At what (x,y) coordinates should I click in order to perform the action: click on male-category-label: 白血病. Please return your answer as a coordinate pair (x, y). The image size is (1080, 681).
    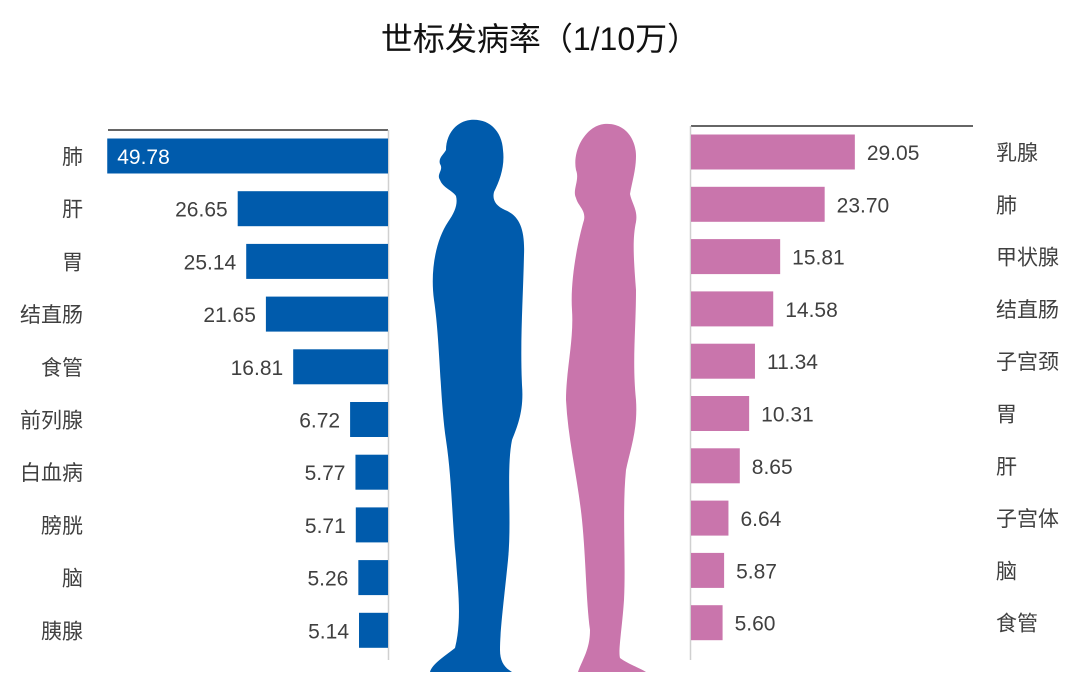
    Looking at the image, I should click on (51, 473).